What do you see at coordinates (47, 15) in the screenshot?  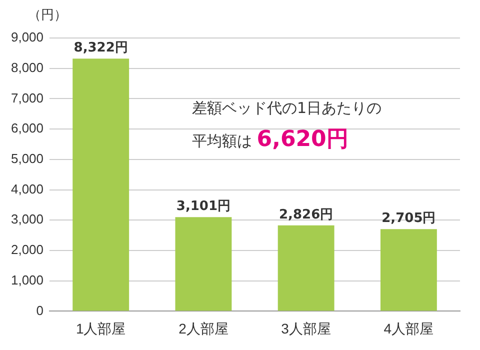 I see `y-axis-title: （円）` at bounding box center [47, 15].